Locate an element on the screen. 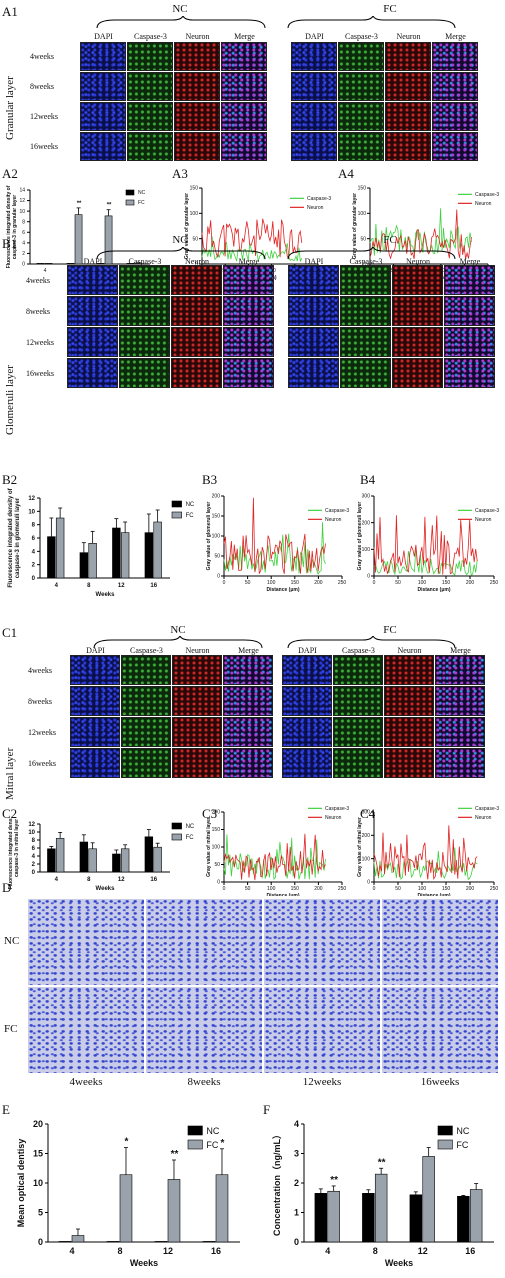 This screenshot has width=505, height=1278. legend-label: Neuron is located at coordinates (483, 818).